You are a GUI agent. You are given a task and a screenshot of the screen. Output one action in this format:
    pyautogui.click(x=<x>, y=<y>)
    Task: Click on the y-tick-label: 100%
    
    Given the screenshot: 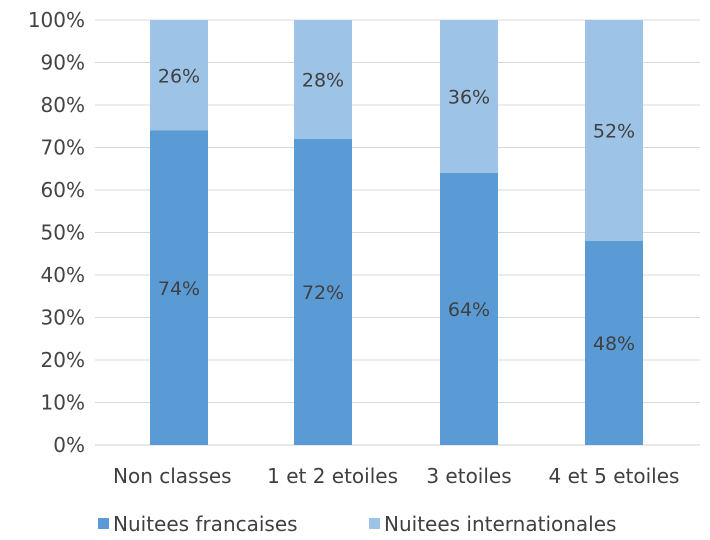 What is the action you would take?
    pyautogui.click(x=56, y=20)
    